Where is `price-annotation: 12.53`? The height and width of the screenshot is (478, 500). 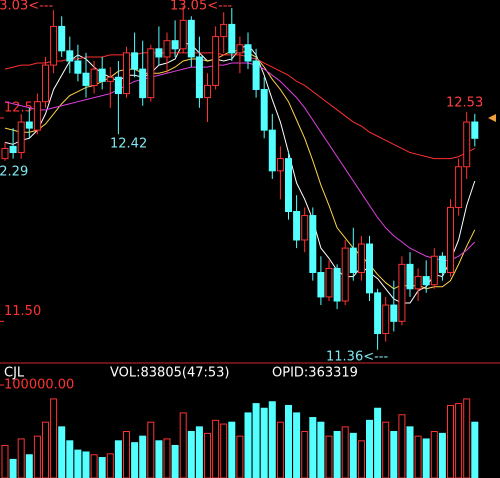 price-annotation: 12.53 is located at coordinates (464, 103).